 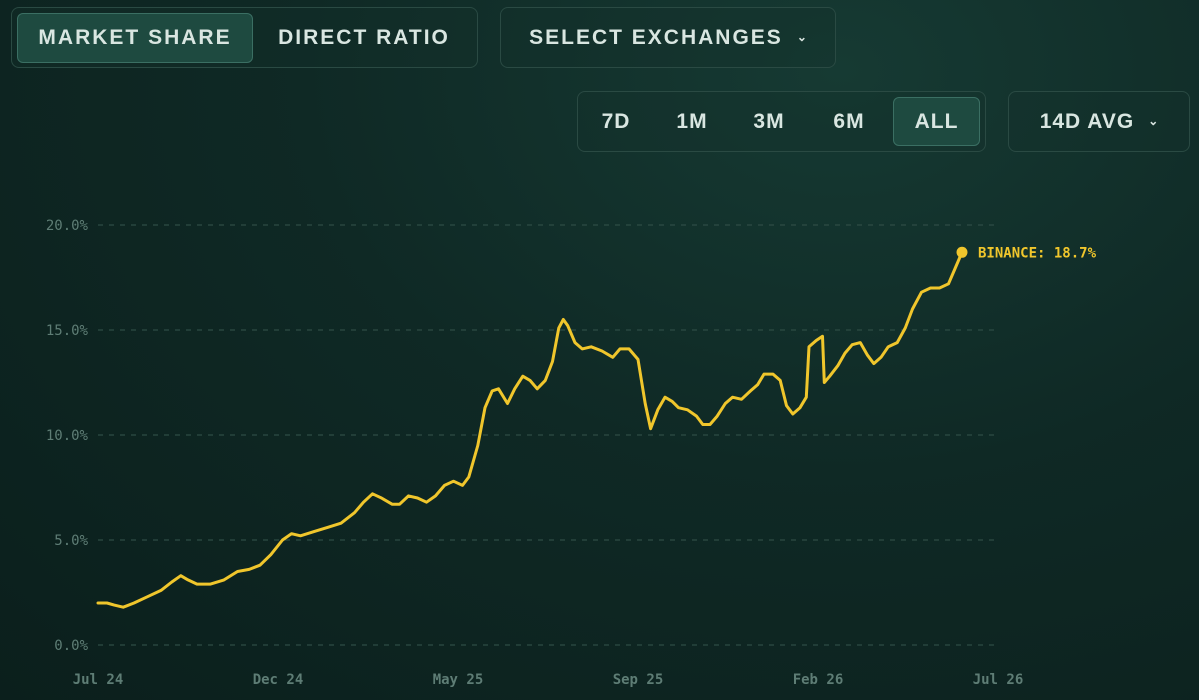 What do you see at coordinates (98, 680) in the screenshot?
I see `x-tick-label: Jul 24` at bounding box center [98, 680].